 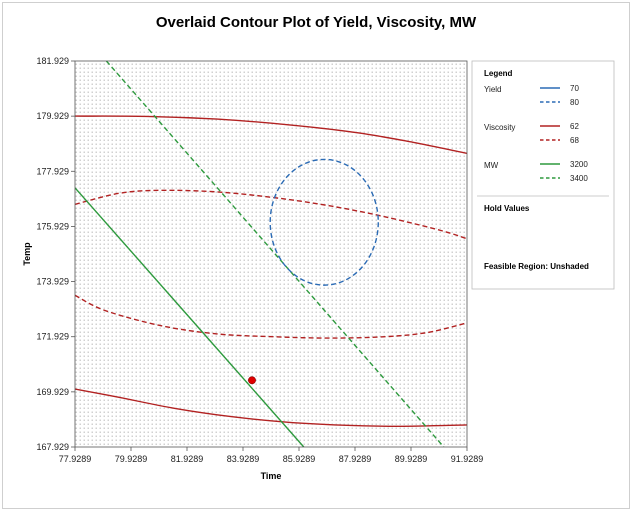 What do you see at coordinates (52, 282) in the screenshot?
I see `y-tick-label: 173.929` at bounding box center [52, 282].